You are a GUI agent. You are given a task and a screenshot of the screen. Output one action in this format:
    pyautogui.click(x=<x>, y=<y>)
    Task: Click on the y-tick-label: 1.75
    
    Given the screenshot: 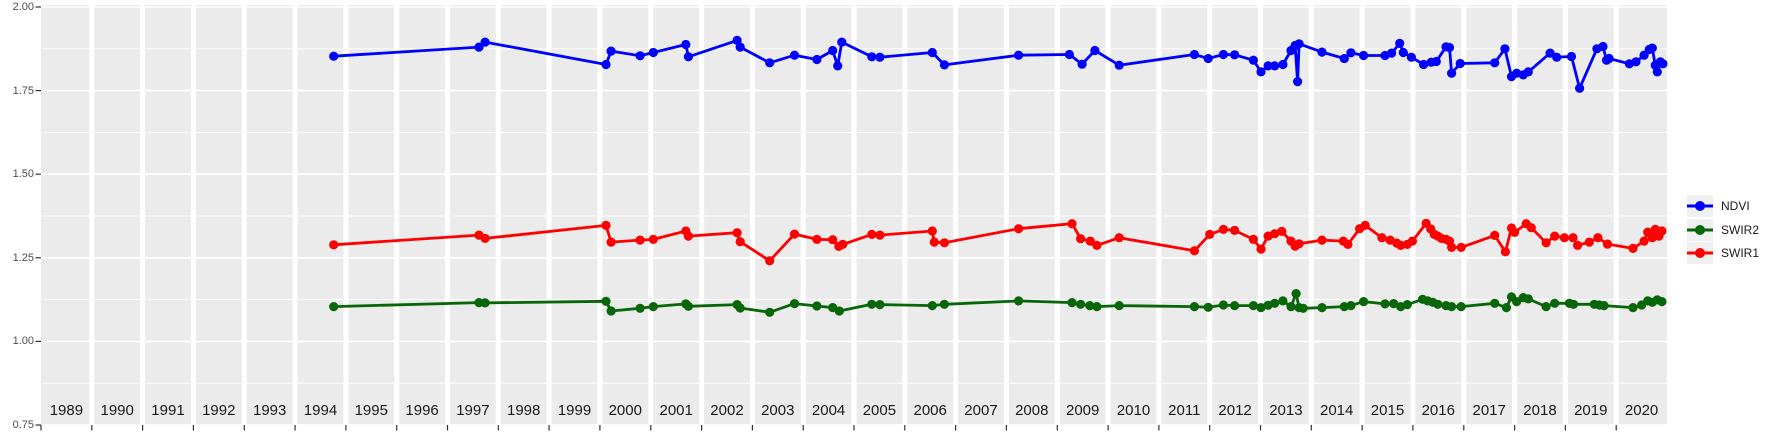 What is the action you would take?
    pyautogui.click(x=23, y=90)
    